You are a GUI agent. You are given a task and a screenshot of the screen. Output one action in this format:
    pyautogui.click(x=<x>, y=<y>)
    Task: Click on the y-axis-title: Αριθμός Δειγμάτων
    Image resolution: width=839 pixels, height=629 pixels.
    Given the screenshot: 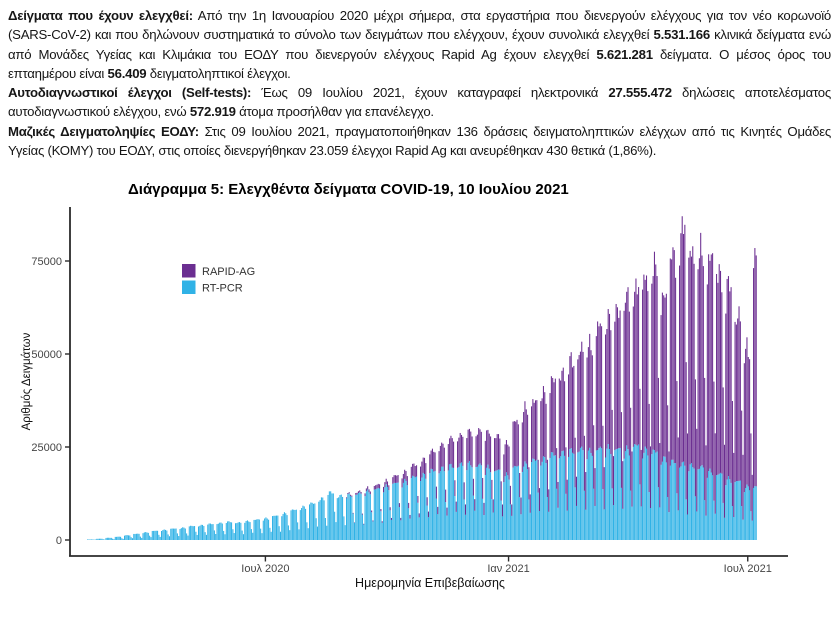 What is the action you would take?
    pyautogui.click(x=27, y=381)
    